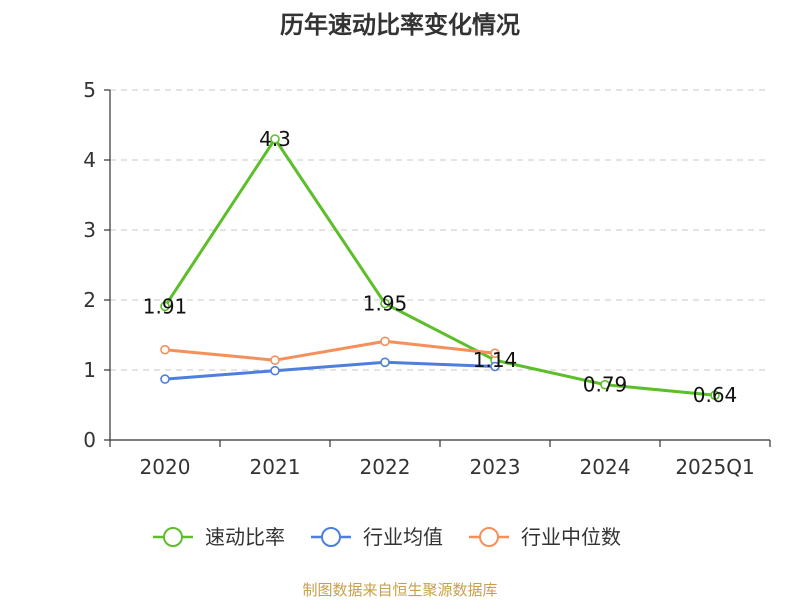 The height and width of the screenshot is (600, 800). Describe the element at coordinates (571, 537) in the screenshot. I see `legend-label: 行业中位数` at that location.